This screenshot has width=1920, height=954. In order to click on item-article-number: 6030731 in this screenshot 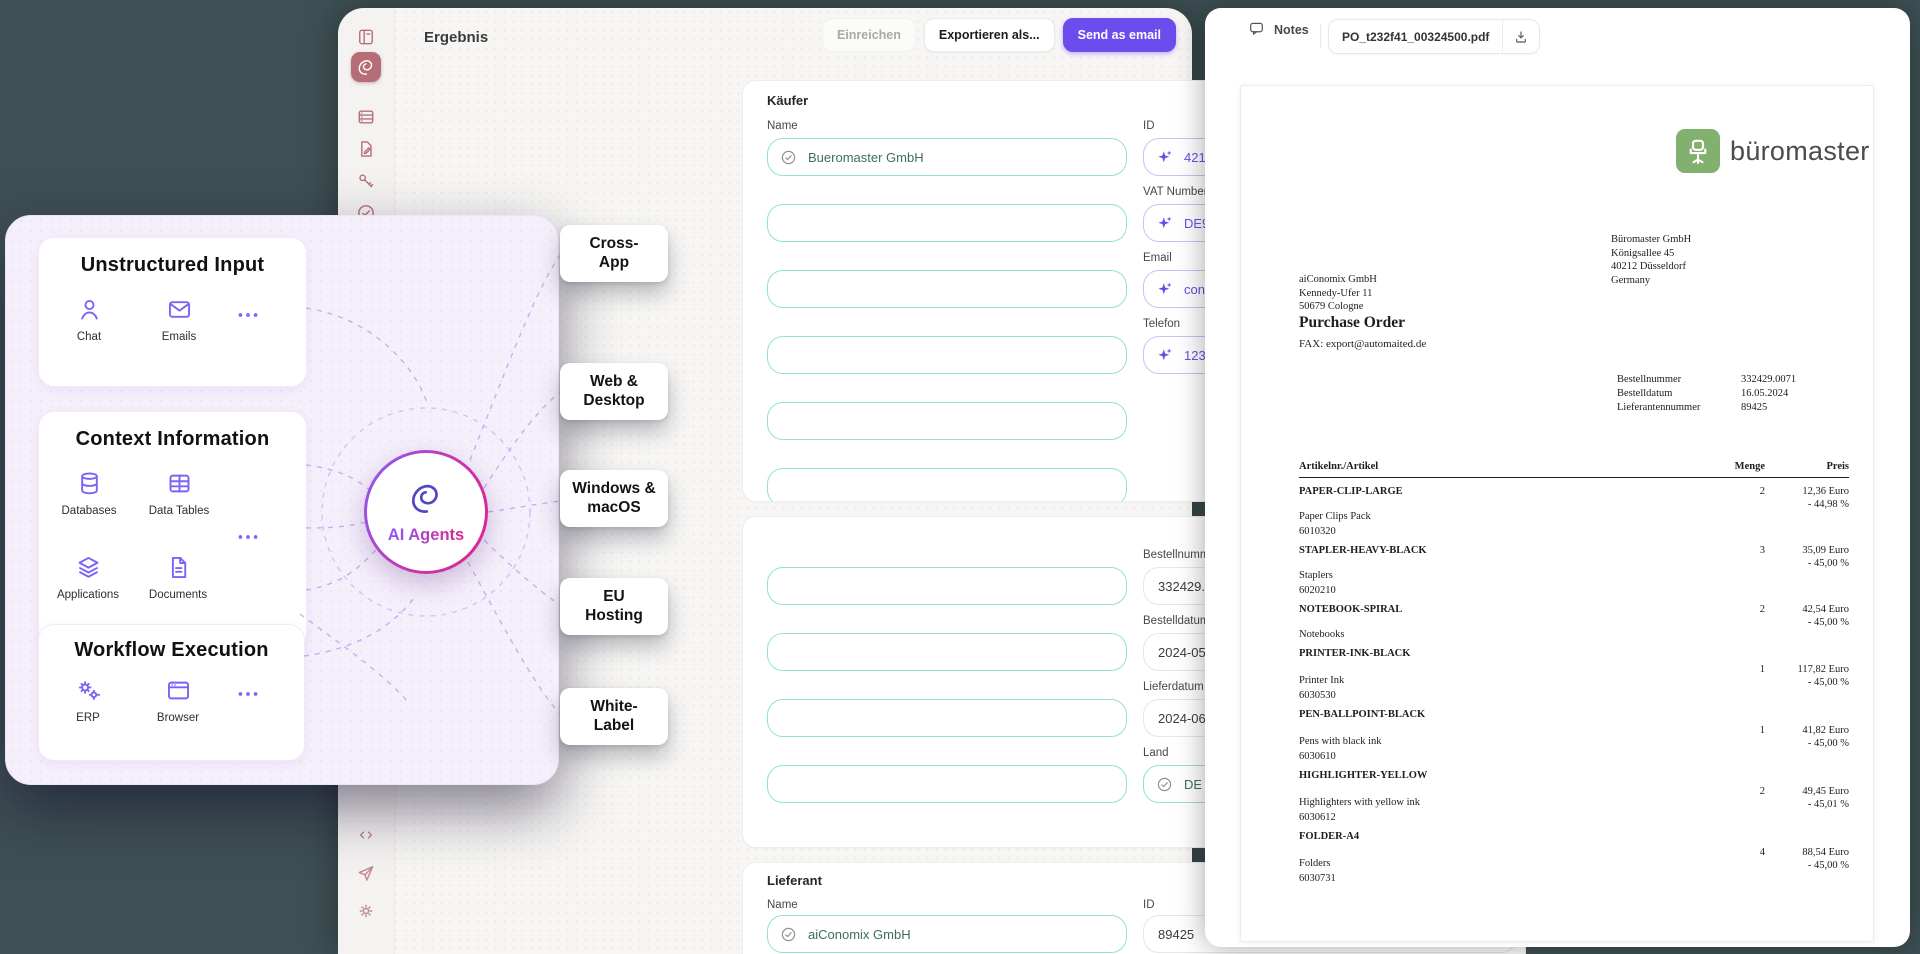, I will do `click(1317, 878)`.